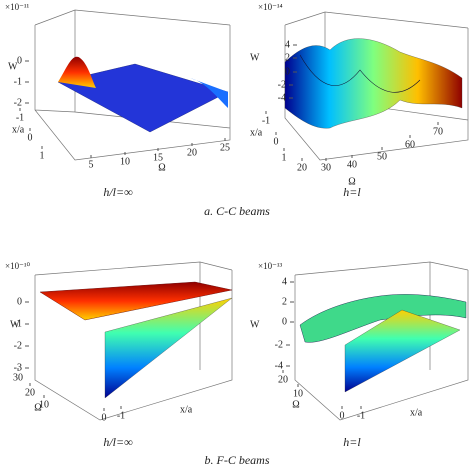 This screenshot has height=467, width=474. I want to click on group-caption: a. C-C beams, so click(237, 211).